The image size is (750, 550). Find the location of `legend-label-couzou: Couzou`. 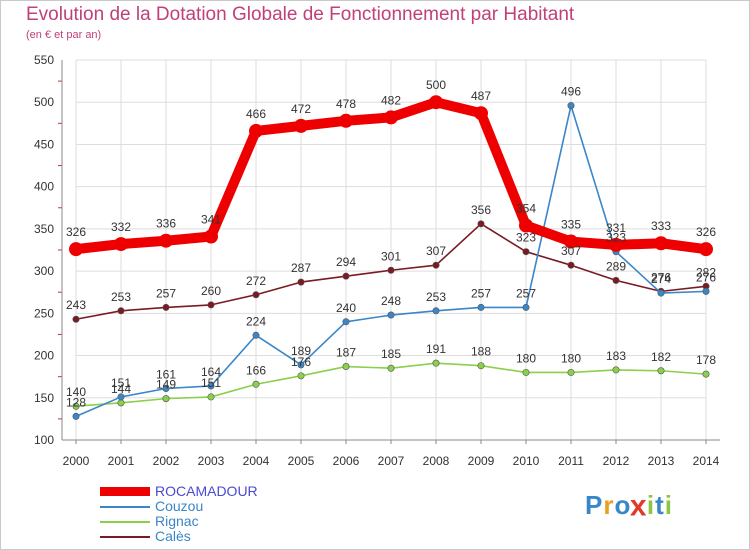

legend-label-couzou: Couzou is located at coordinates (179, 506).